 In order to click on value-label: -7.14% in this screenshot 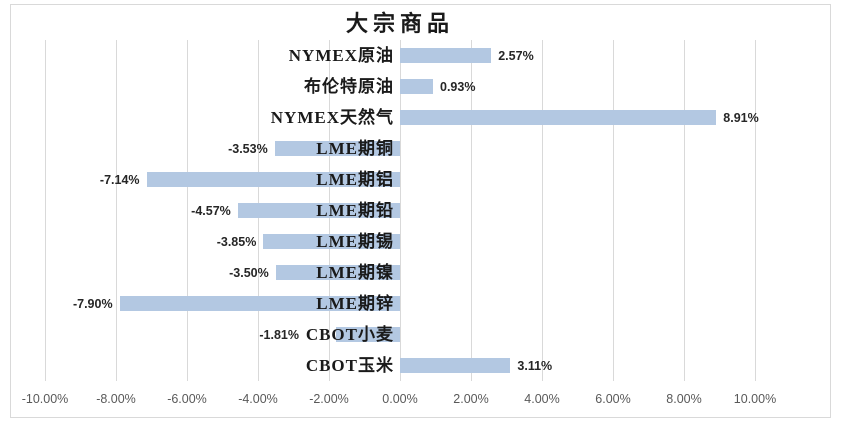, I will do `click(119, 179)`.